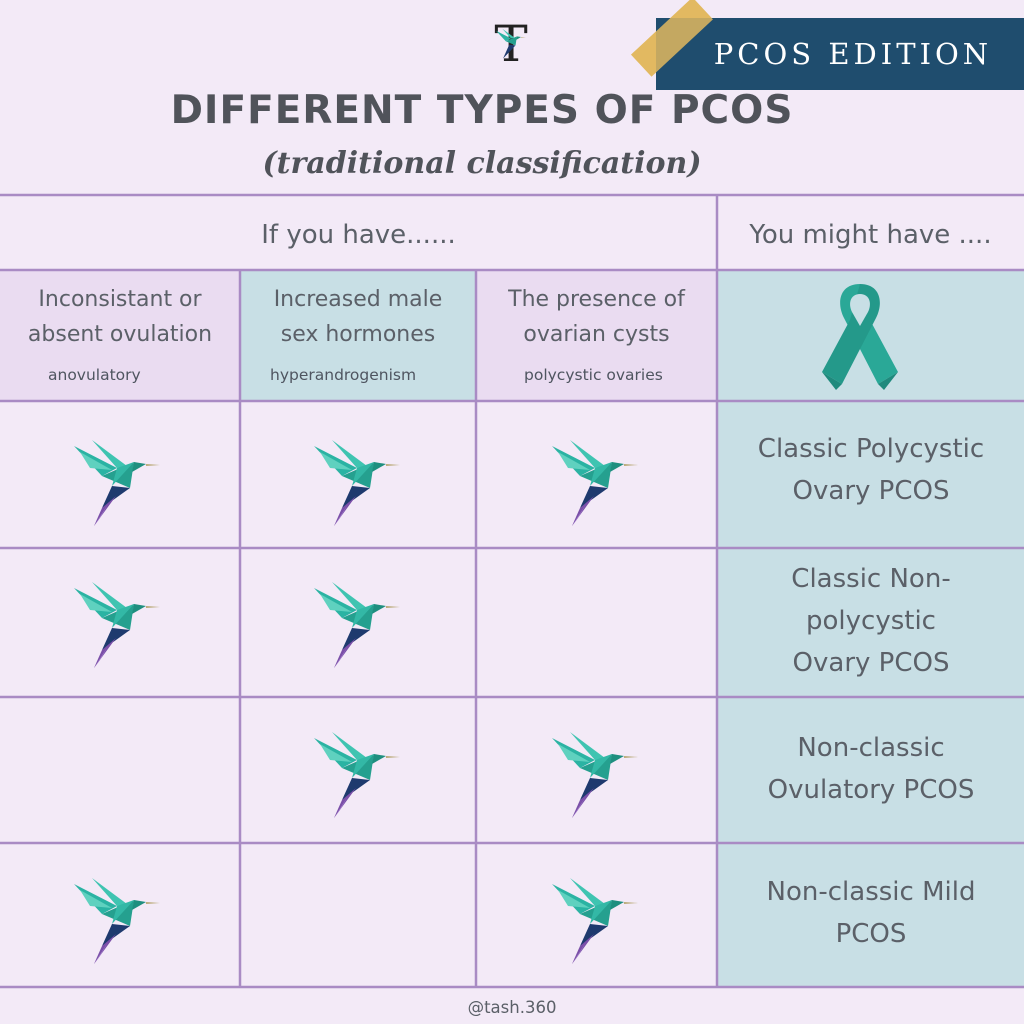 The width and height of the screenshot is (1024, 1024). I want to click on result-1: Classic Polycystic Ovary PCOS, so click(871, 470).